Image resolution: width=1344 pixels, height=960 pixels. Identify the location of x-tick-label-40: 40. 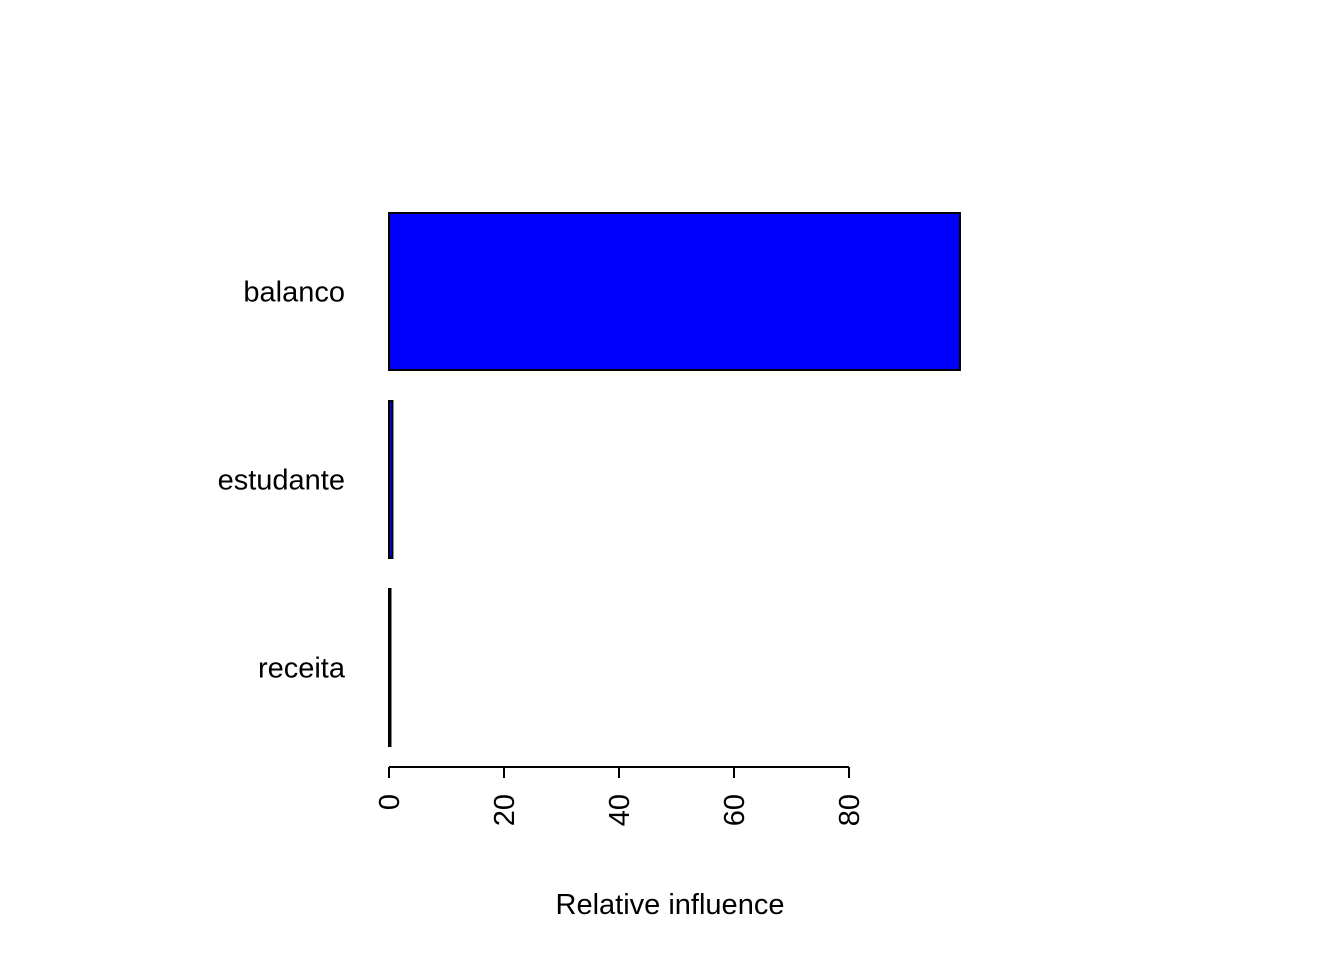
(620, 810).